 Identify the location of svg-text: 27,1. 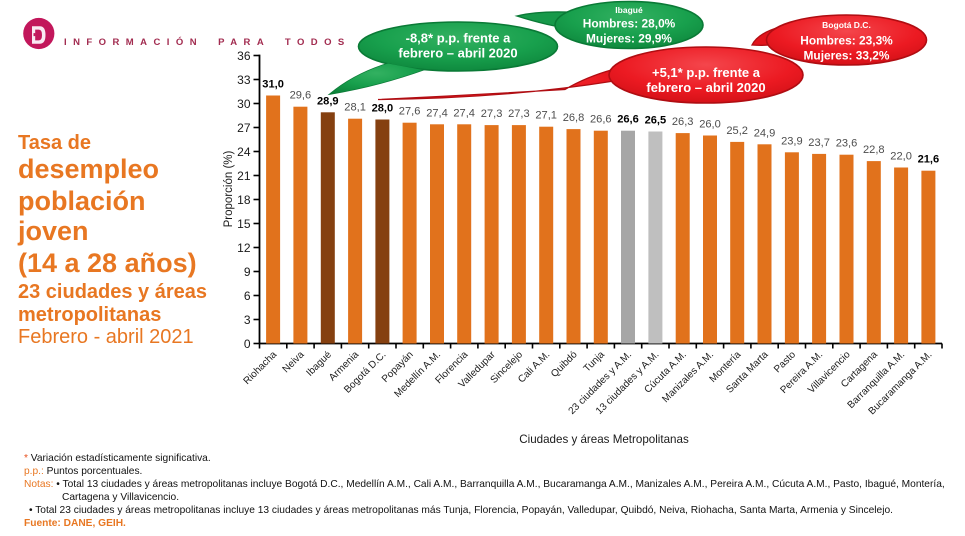
(546, 116).